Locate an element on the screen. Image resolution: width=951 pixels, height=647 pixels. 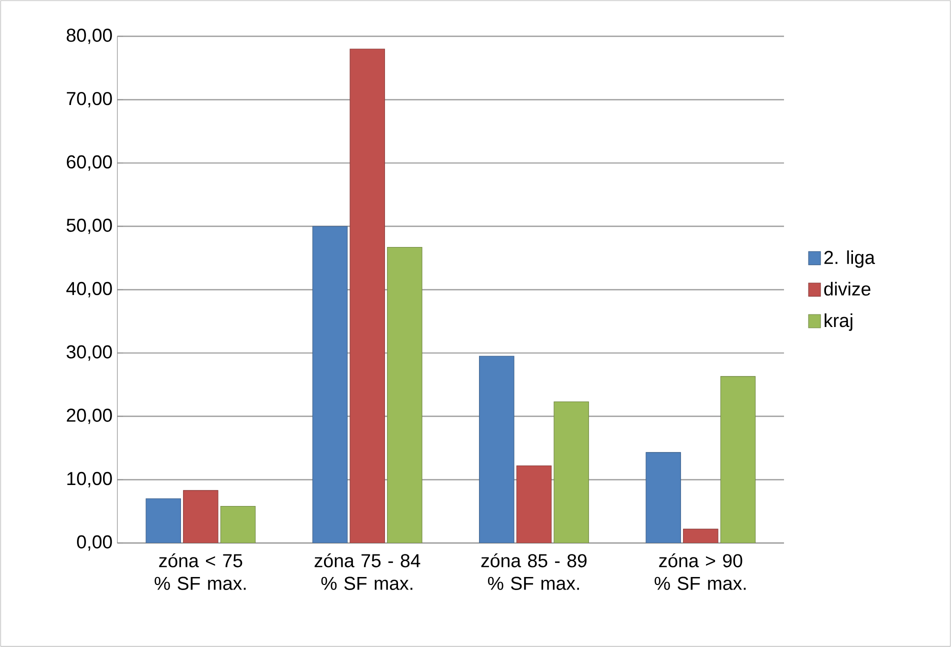
x-tick-label: zóna > 90 % SF max. is located at coordinates (700, 571).